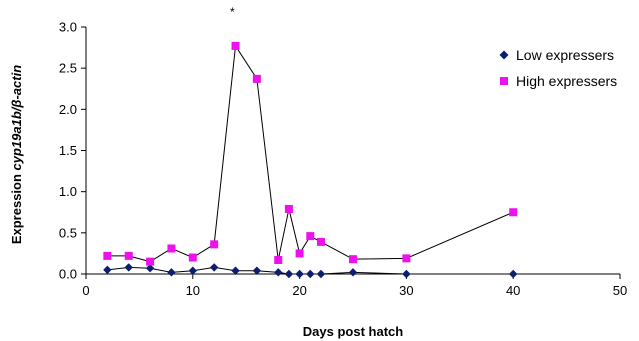 The width and height of the screenshot is (639, 341). What do you see at coordinates (513, 290) in the screenshot?
I see `x-tick-label: 40` at bounding box center [513, 290].